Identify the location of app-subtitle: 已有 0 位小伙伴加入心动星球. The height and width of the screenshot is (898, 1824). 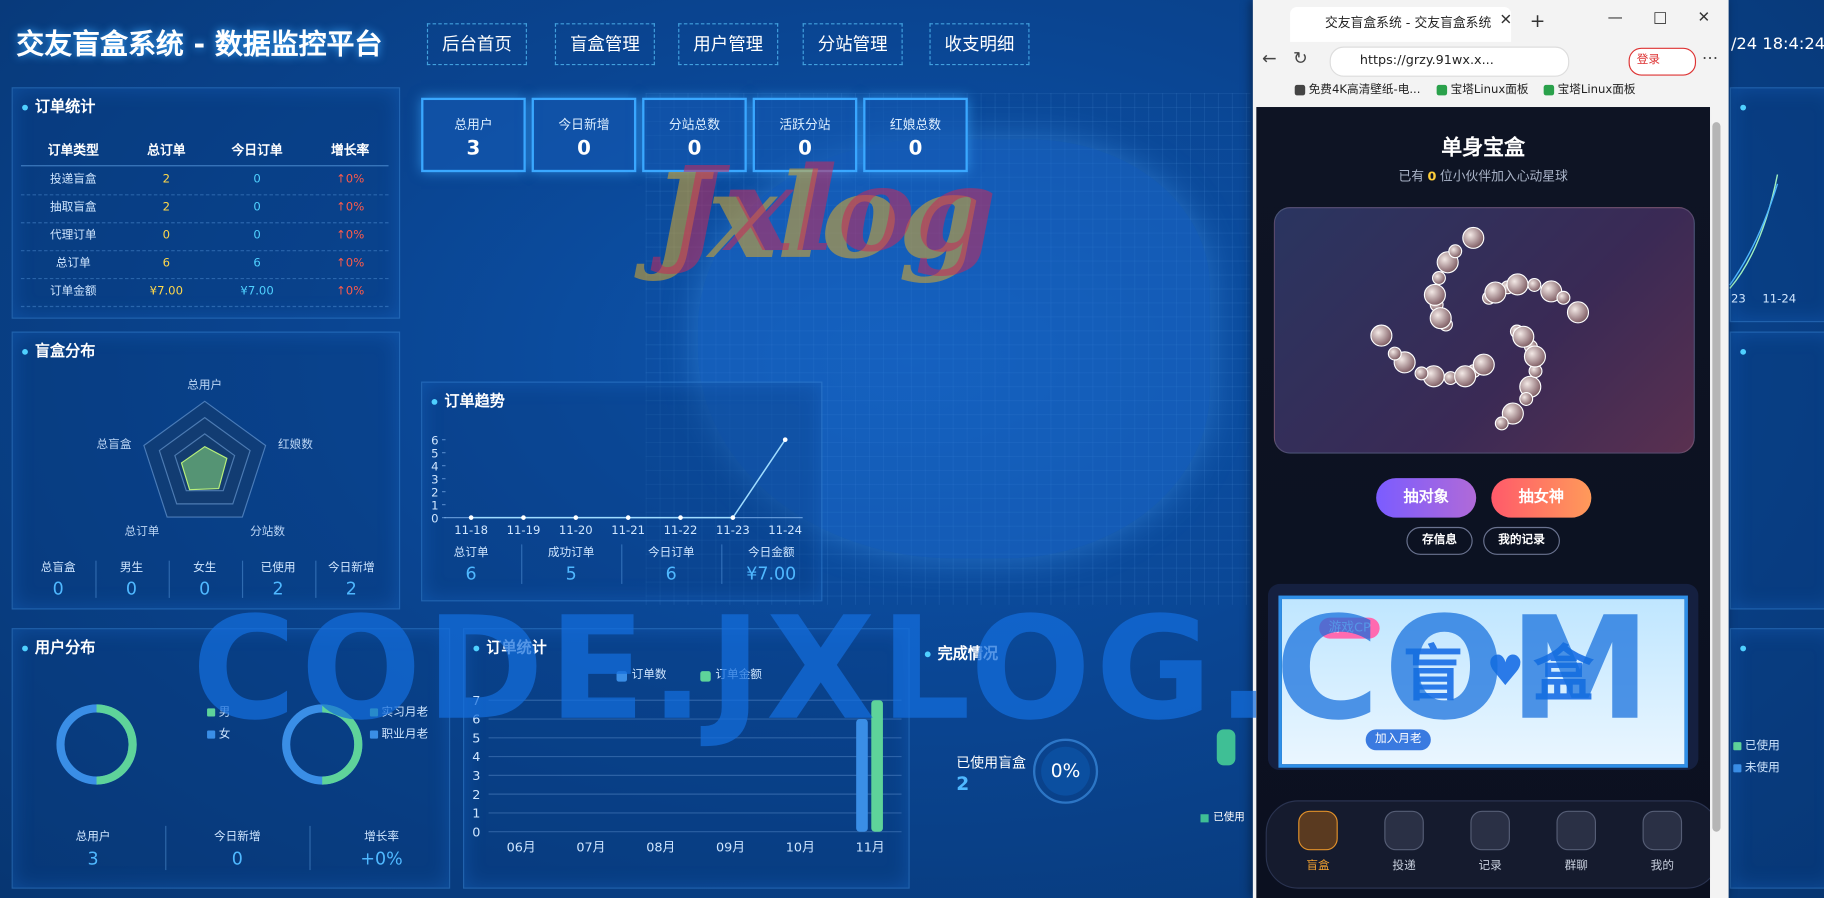
(1483, 177).